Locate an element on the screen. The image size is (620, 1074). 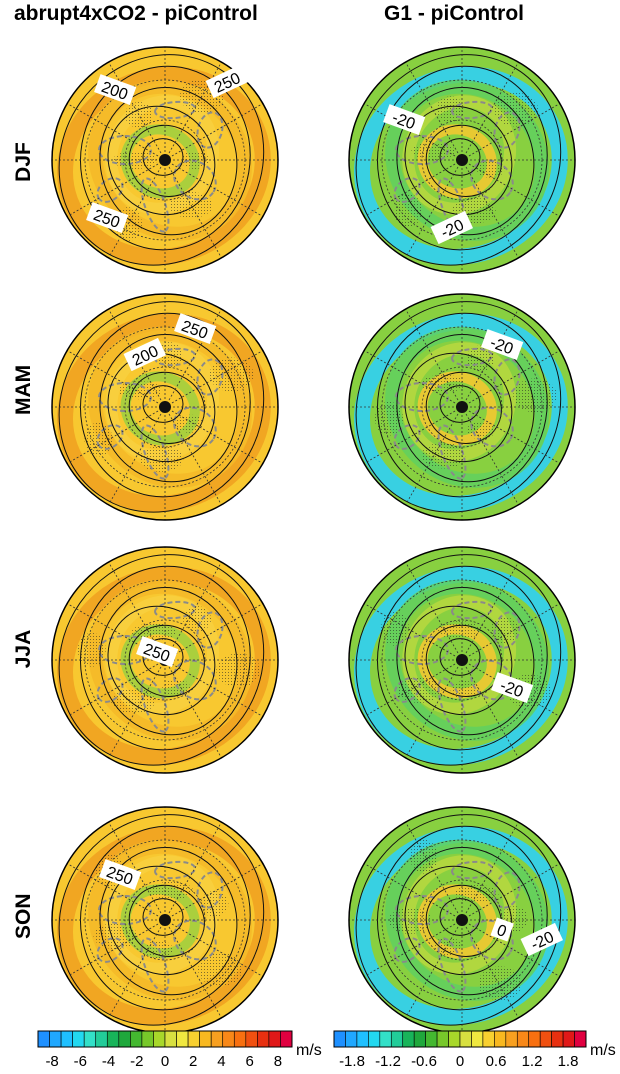
column-title-g1: G1 - piControl is located at coordinates (454, 13).